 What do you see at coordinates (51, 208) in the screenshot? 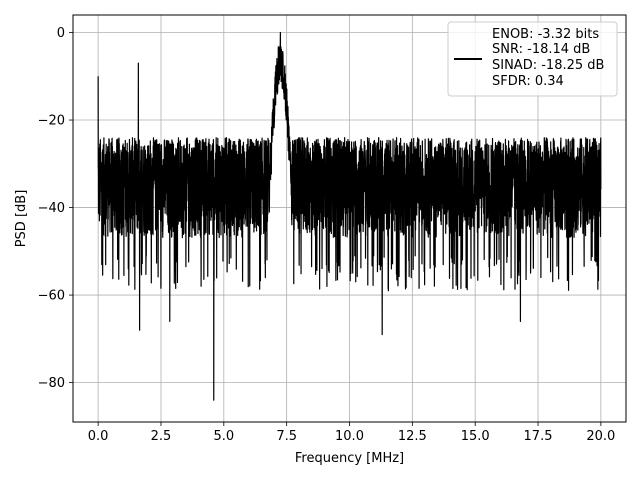
I see `y-tick-label: −40` at bounding box center [51, 208].